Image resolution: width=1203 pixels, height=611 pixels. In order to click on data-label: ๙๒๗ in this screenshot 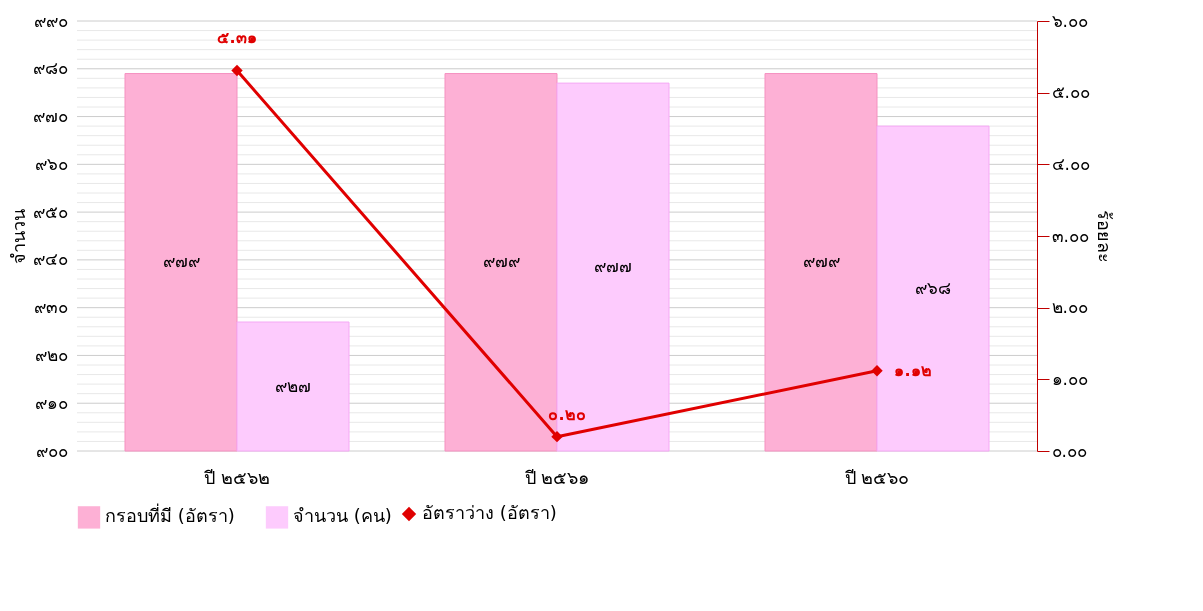, I will do `click(293, 385)`.